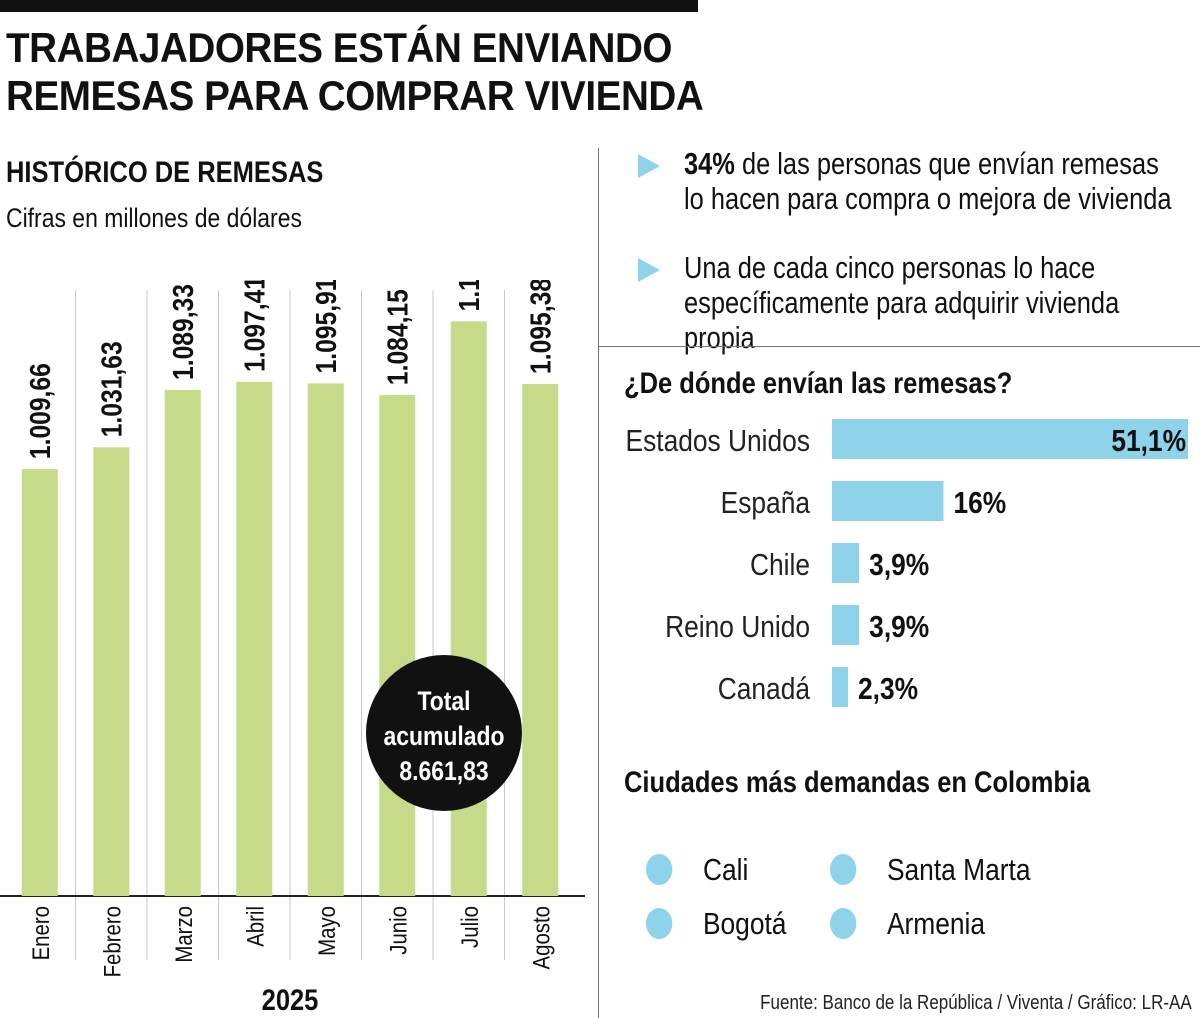 The image size is (1200, 1018). What do you see at coordinates (744, 923) in the screenshot?
I see `city-name: Bogotá` at bounding box center [744, 923].